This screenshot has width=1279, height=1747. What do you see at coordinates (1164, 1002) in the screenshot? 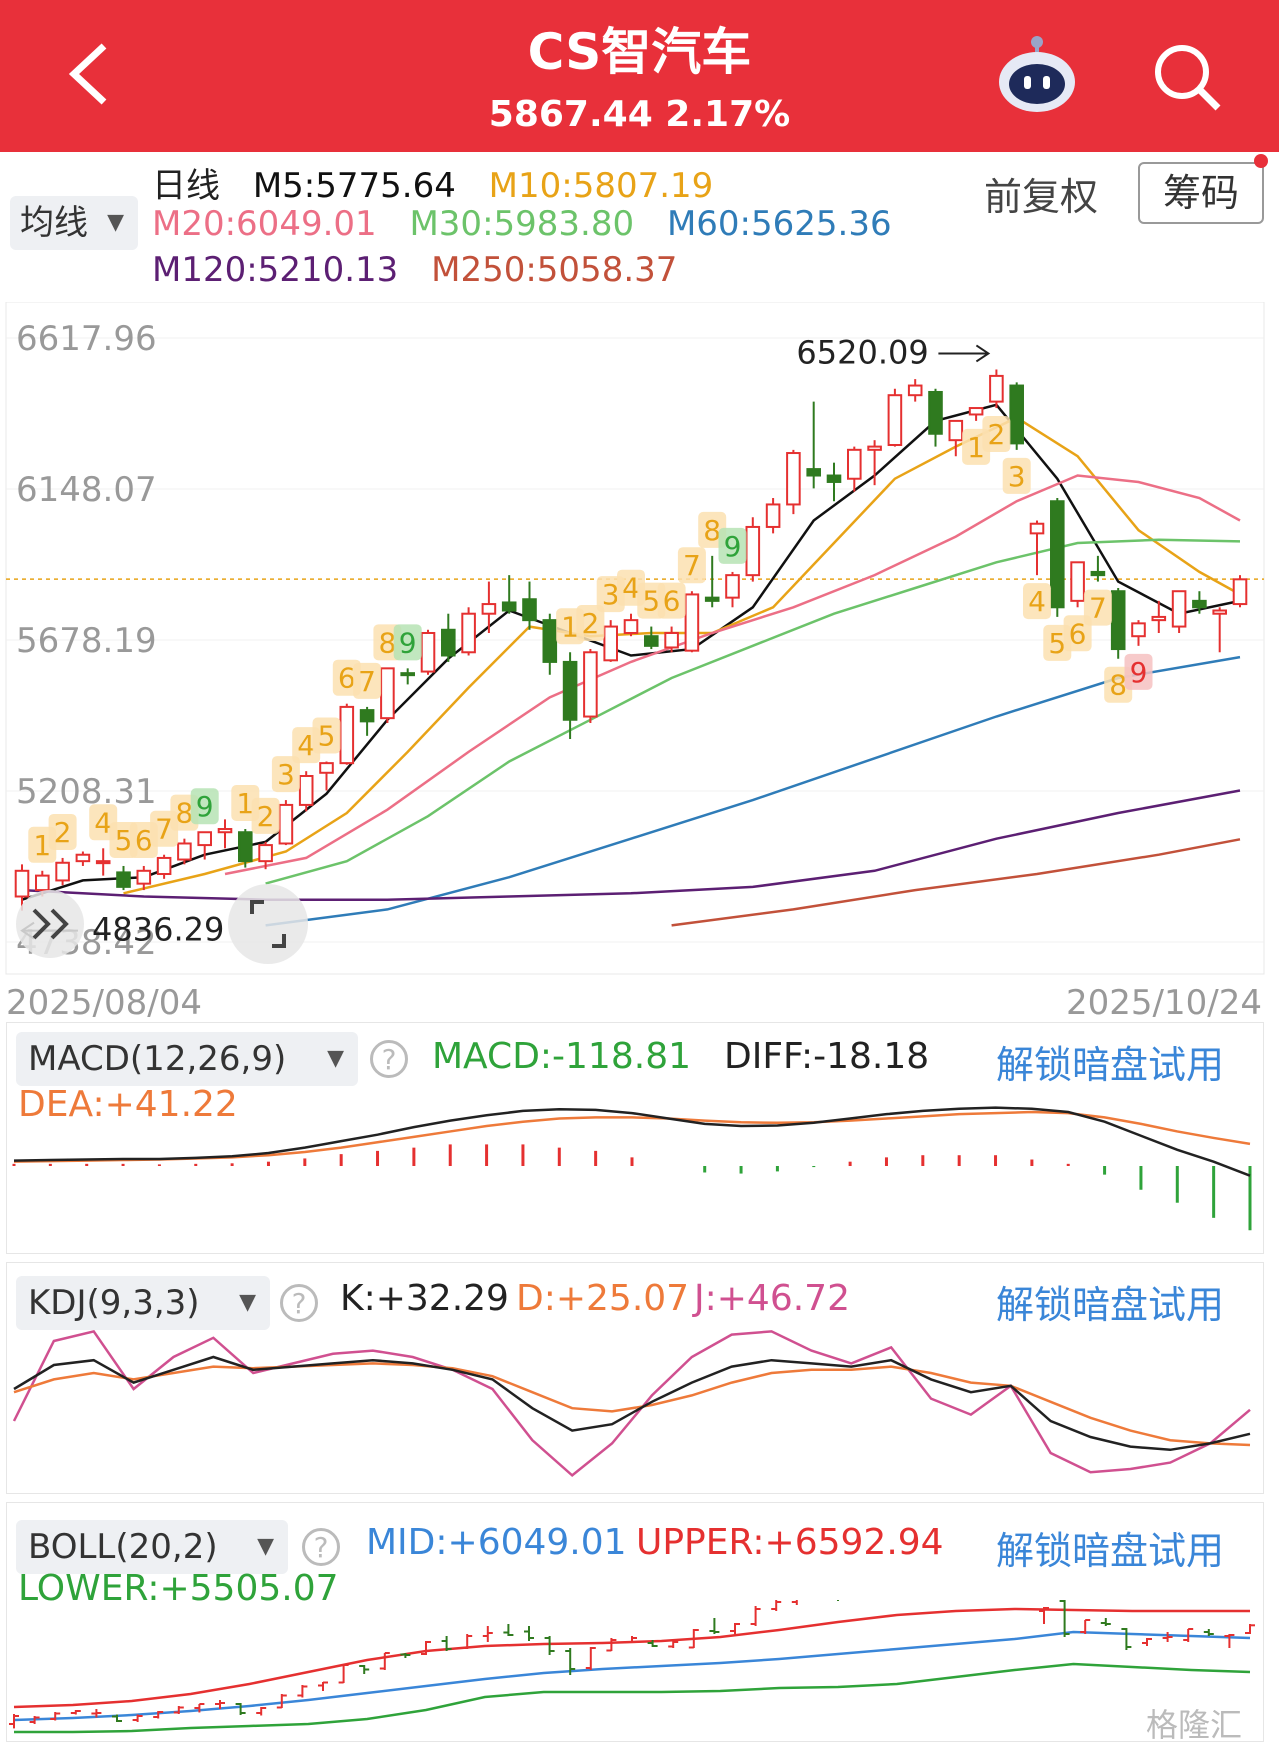
I see `x-tick-label: 2025/10/24` at bounding box center [1164, 1002].